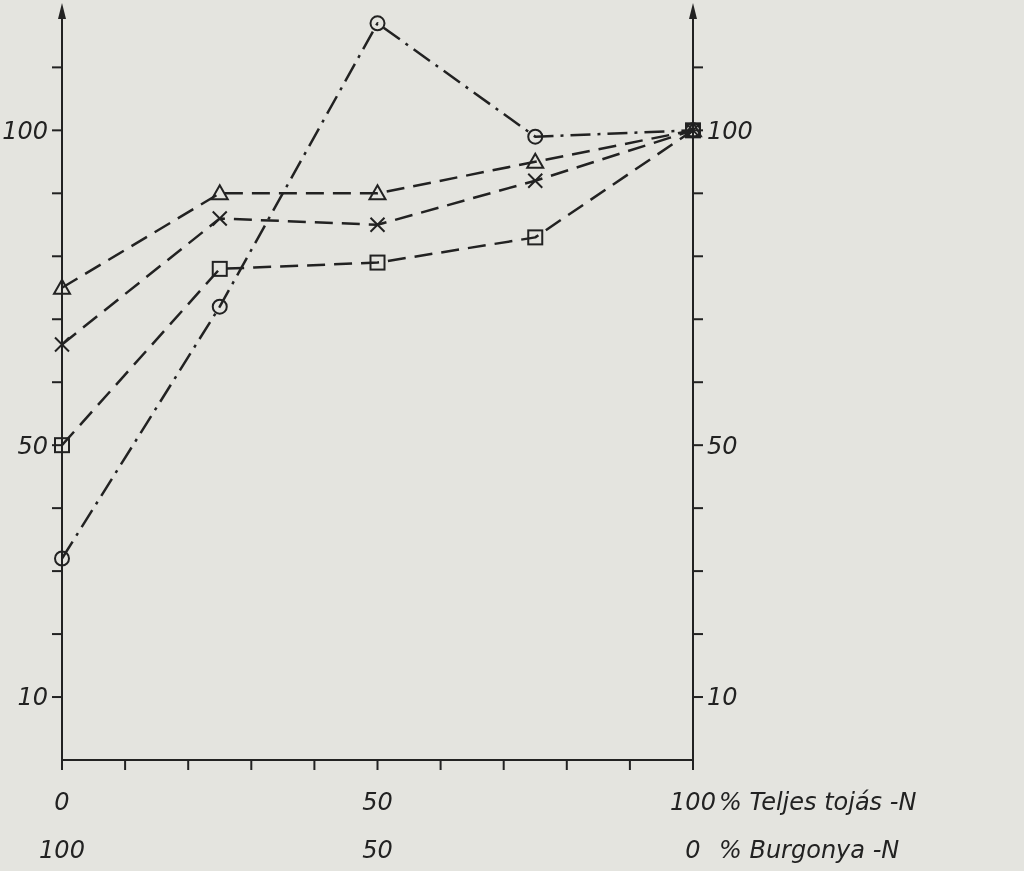 The width and height of the screenshot is (1024, 871). Describe the element at coordinates (62, 850) in the screenshot. I see `x2-tick-label: 100` at that location.